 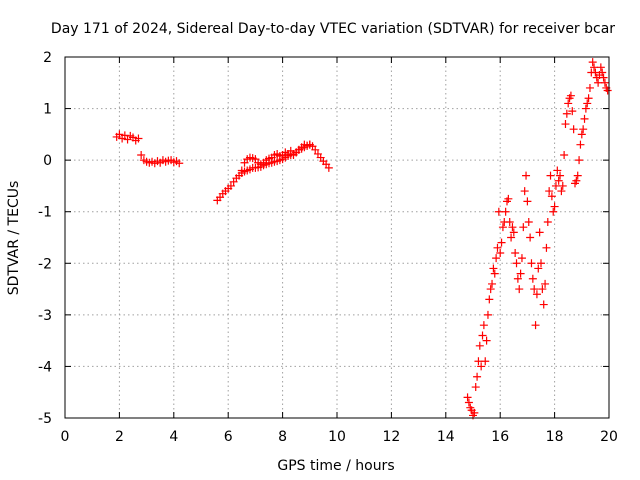 I want to click on y-tick-label: -2, so click(x=45, y=264).